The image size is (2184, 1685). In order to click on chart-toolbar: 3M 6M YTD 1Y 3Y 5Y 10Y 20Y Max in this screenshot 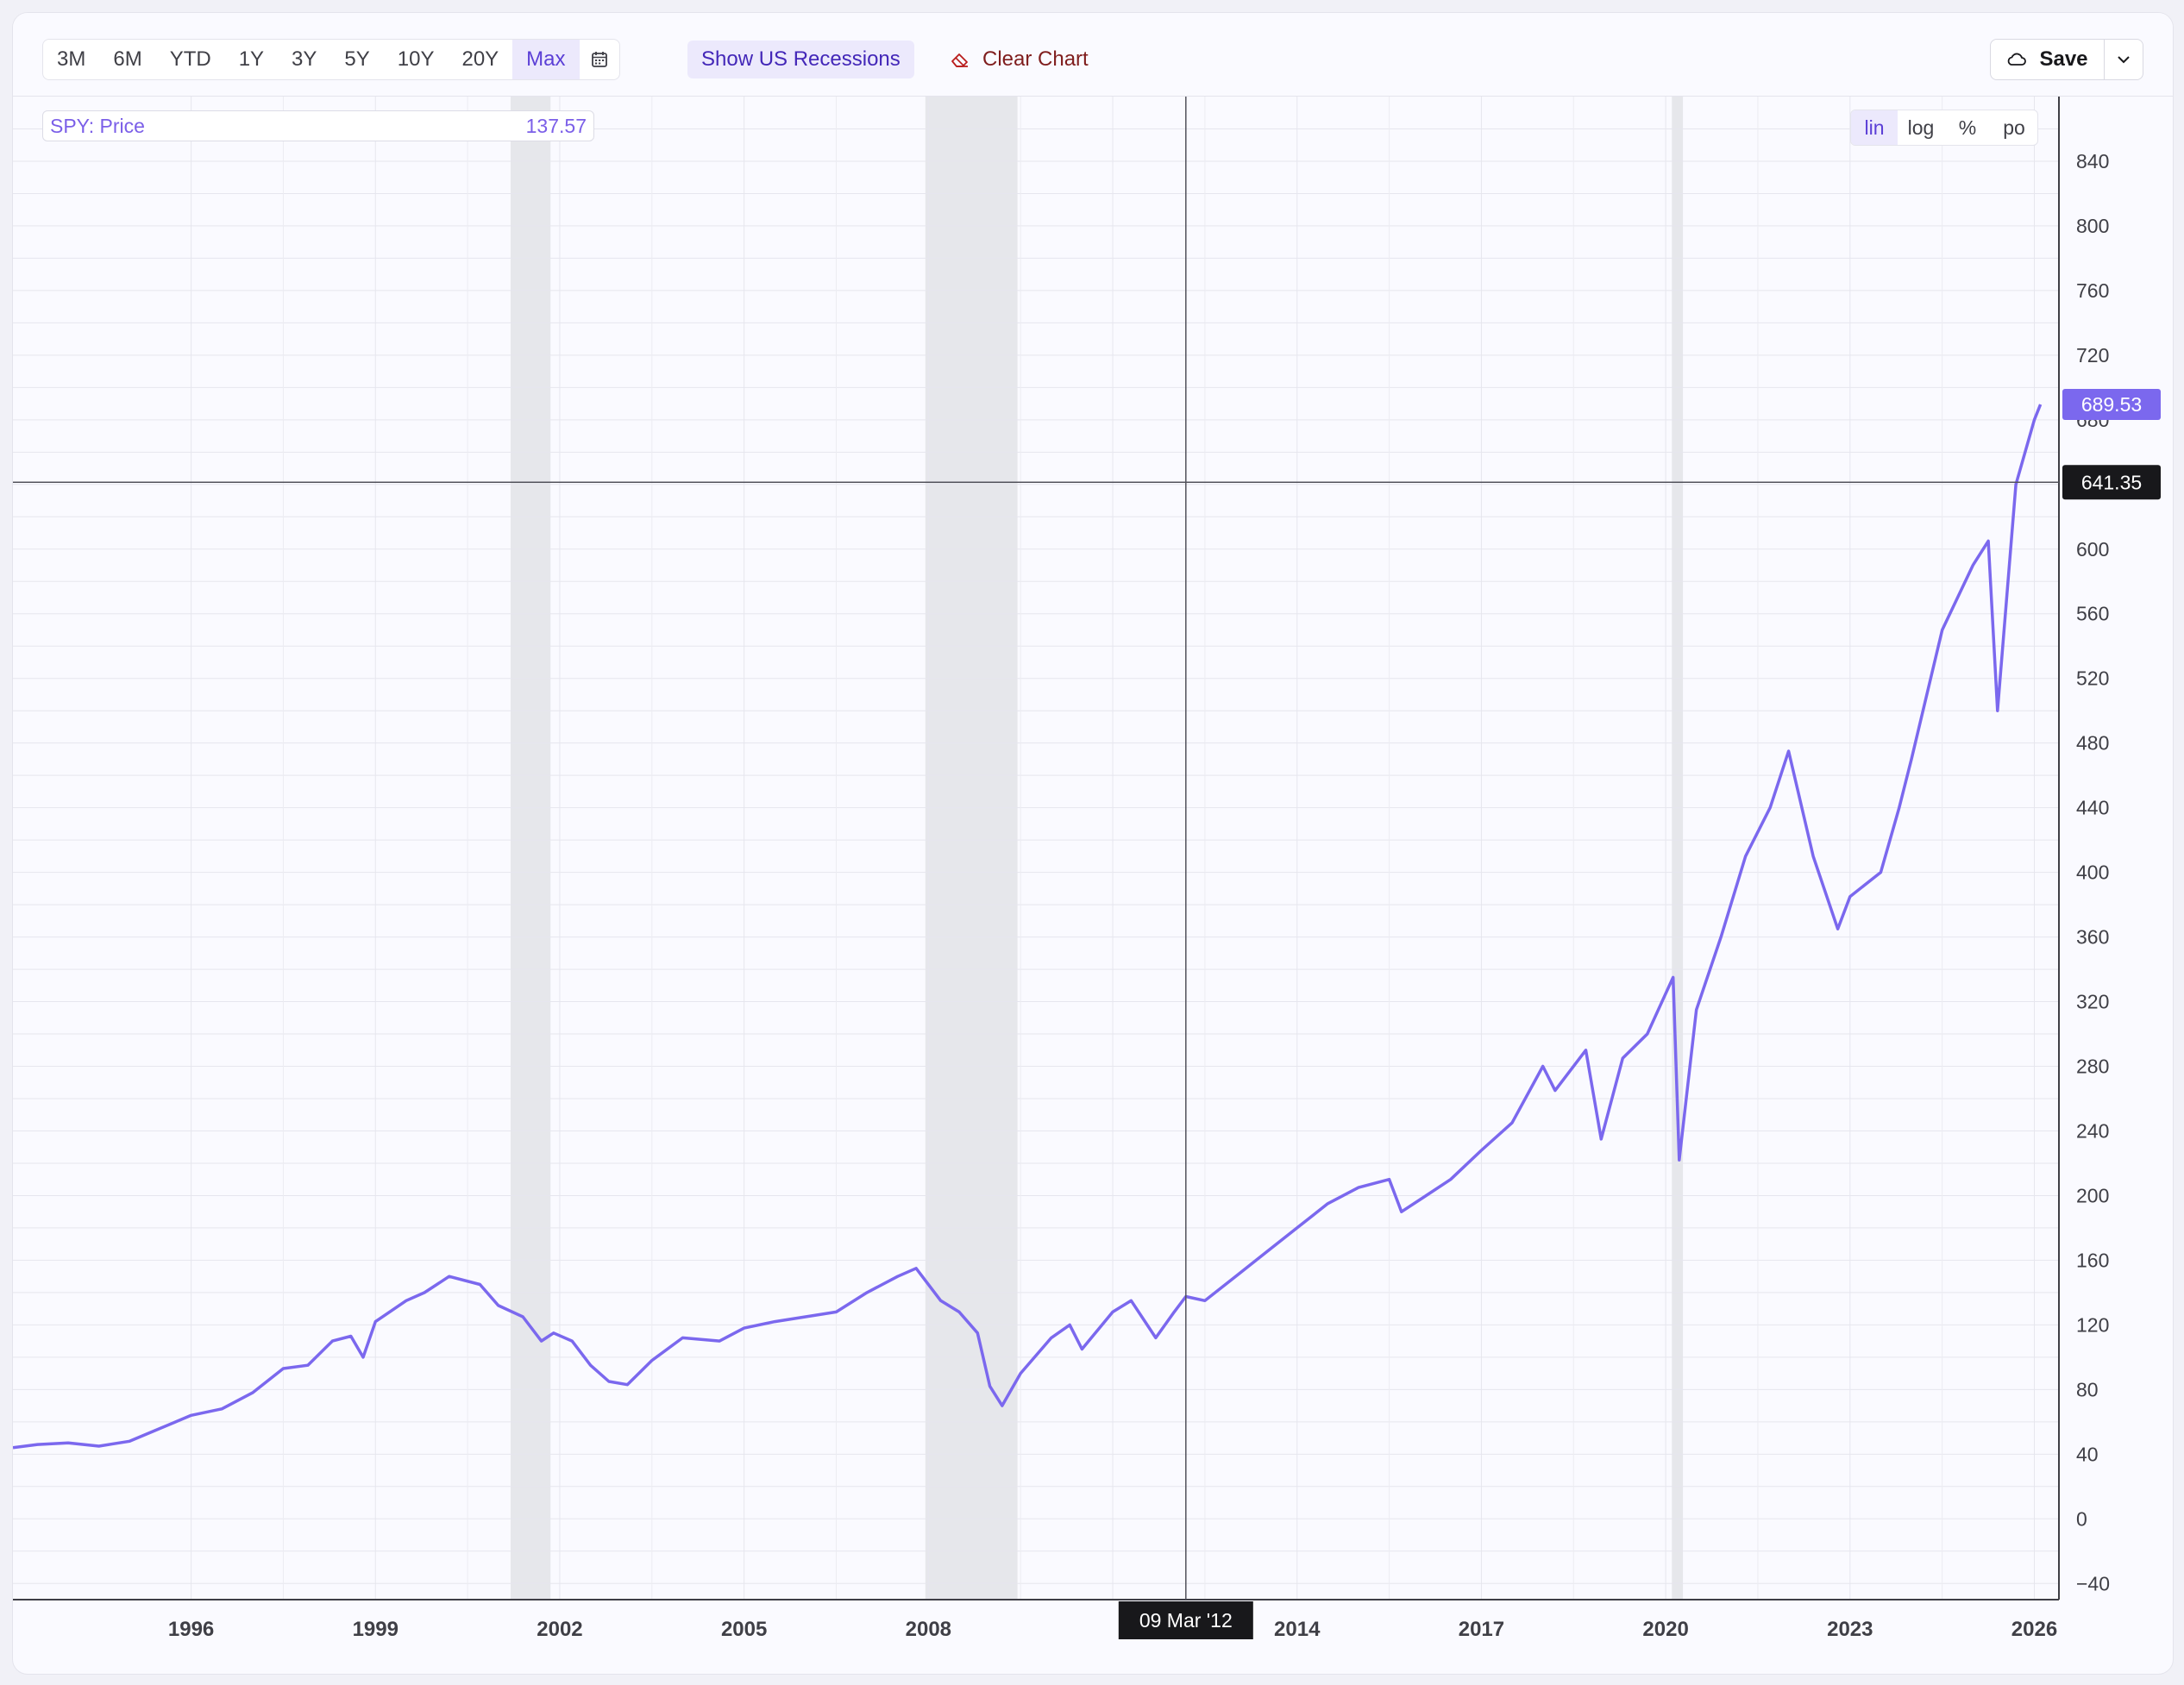, I will do `click(1093, 55)`.